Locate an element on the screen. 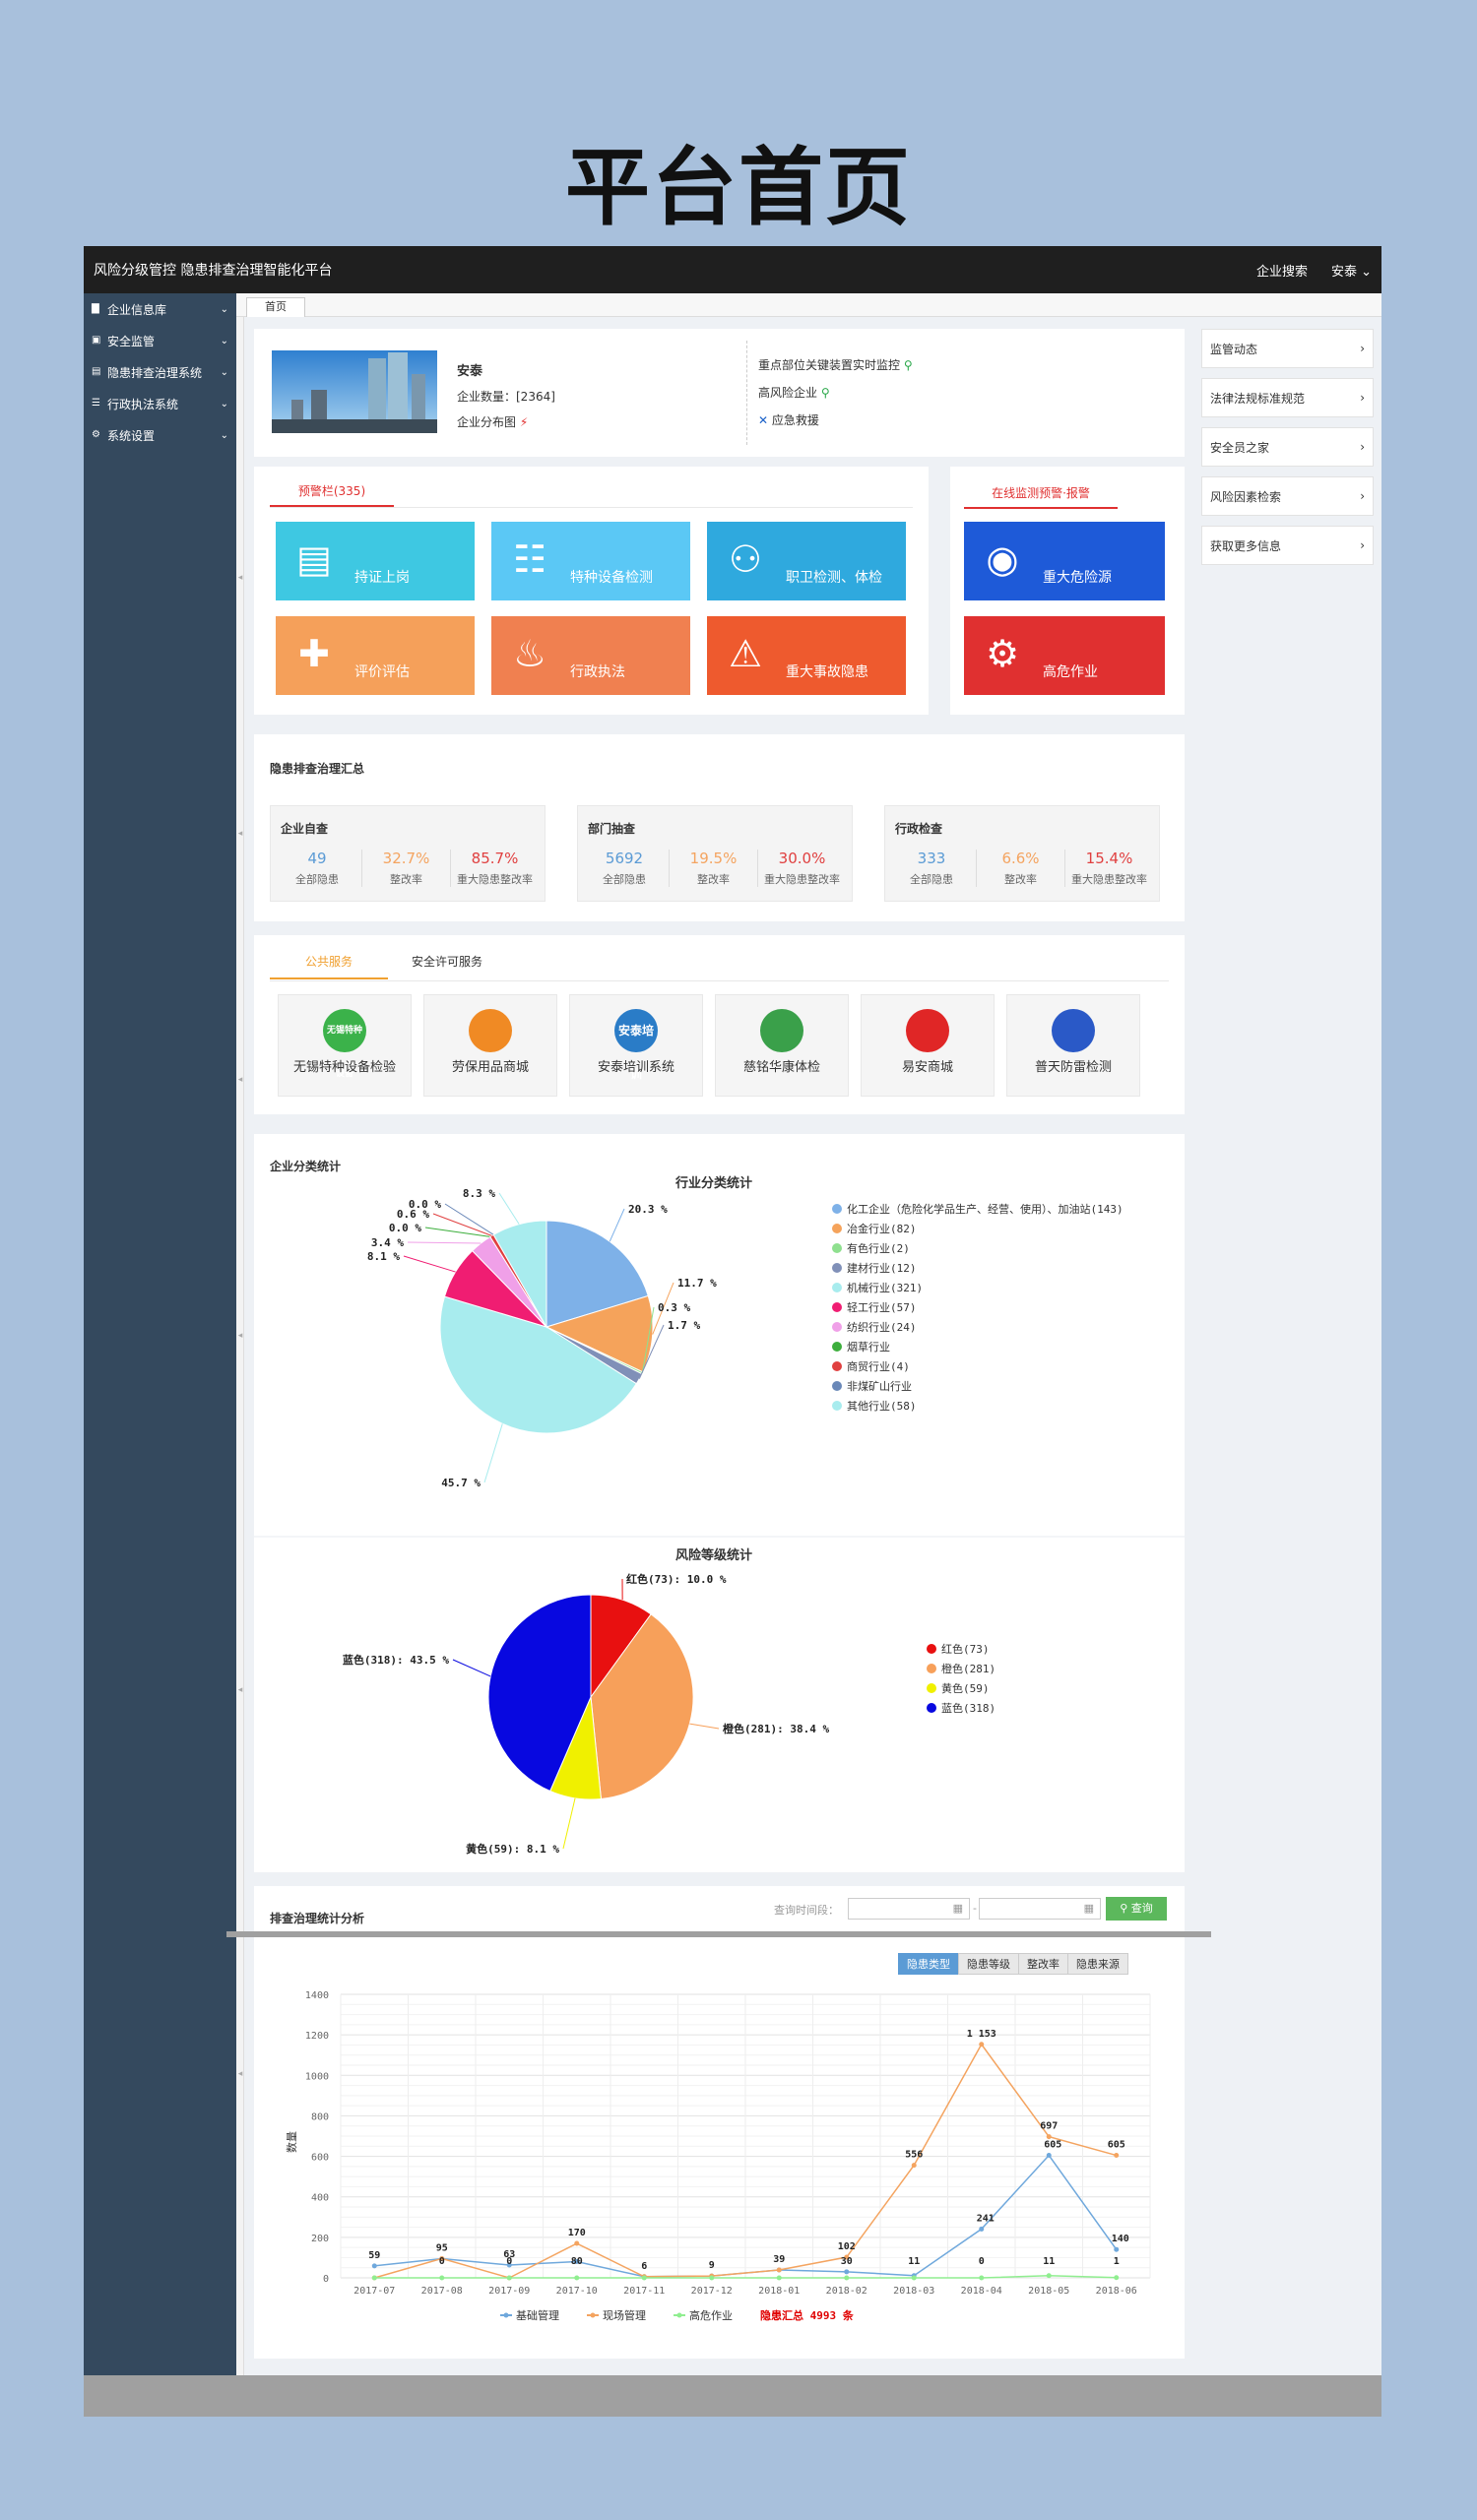 The image size is (1477, 2520). sidebar-item: ☰ 行政执法系统 ⌄ is located at coordinates (160, 403).